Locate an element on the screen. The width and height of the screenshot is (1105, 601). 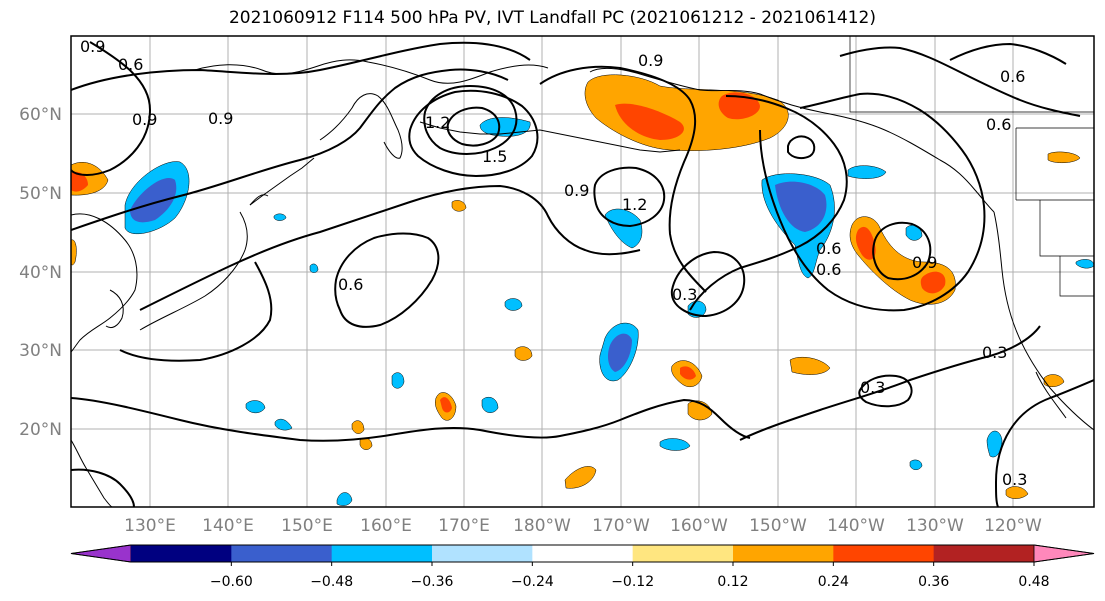
contour-low-172w is located at coordinates (629, 197).